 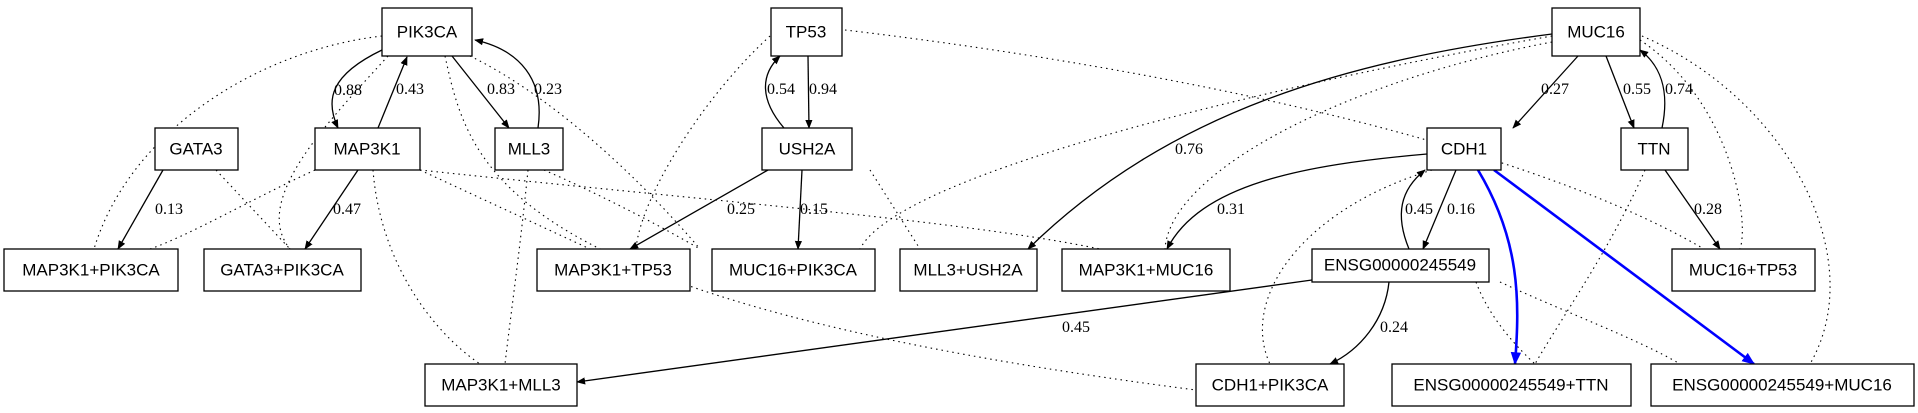 I want to click on edge-label: 0.88, so click(x=348, y=90).